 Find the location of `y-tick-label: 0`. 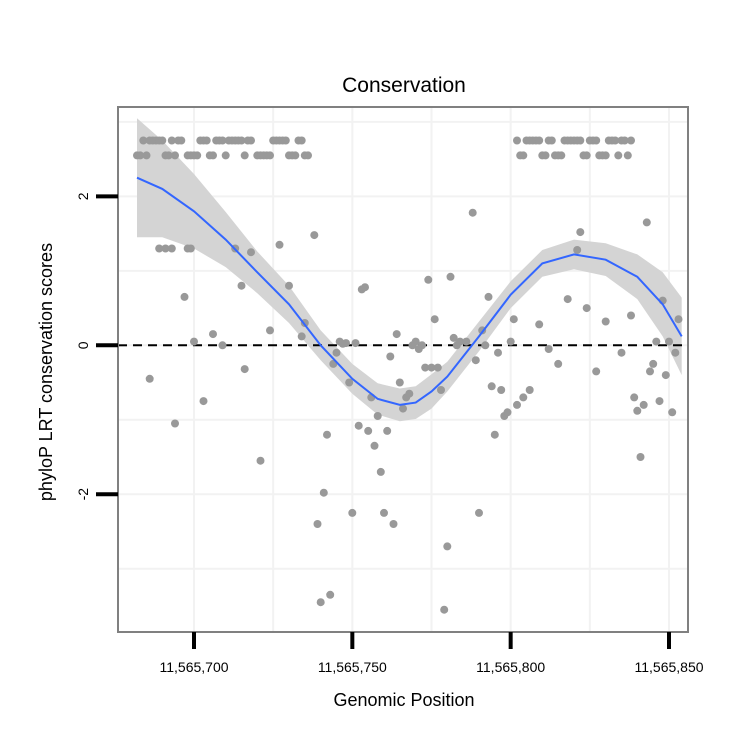

y-tick-label: 0 is located at coordinates (83, 345).